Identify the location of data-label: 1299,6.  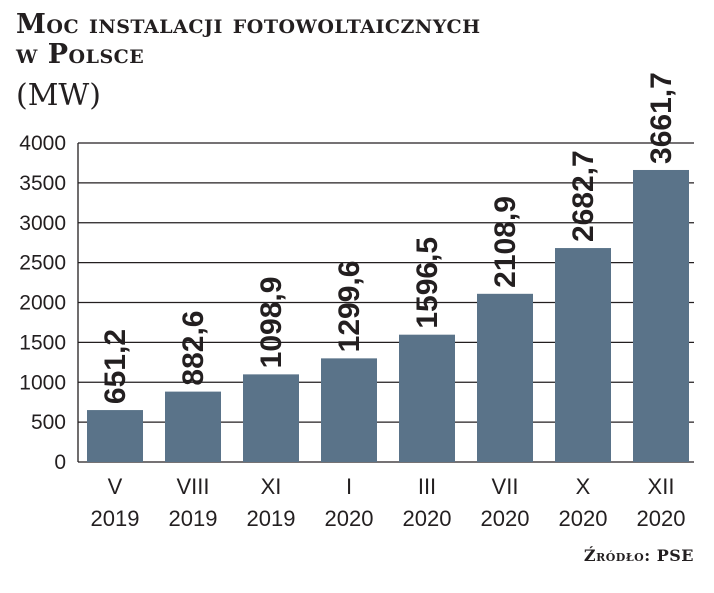
(349, 307).